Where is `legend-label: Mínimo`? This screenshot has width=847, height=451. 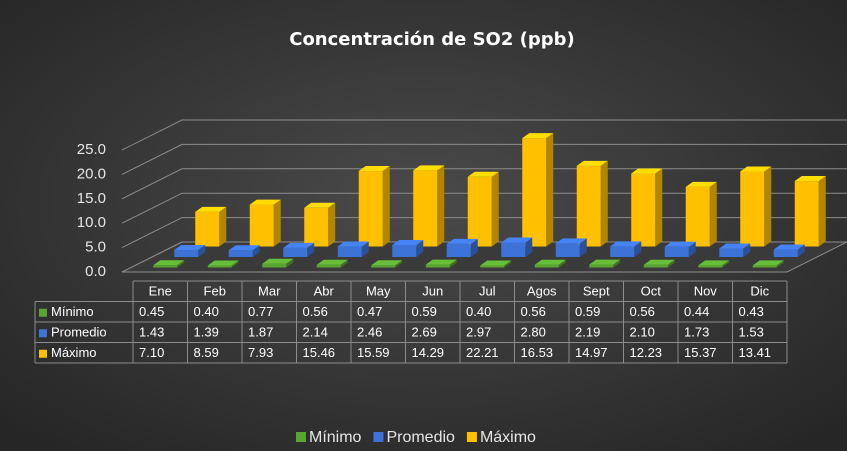 legend-label: Mínimo is located at coordinates (335, 437).